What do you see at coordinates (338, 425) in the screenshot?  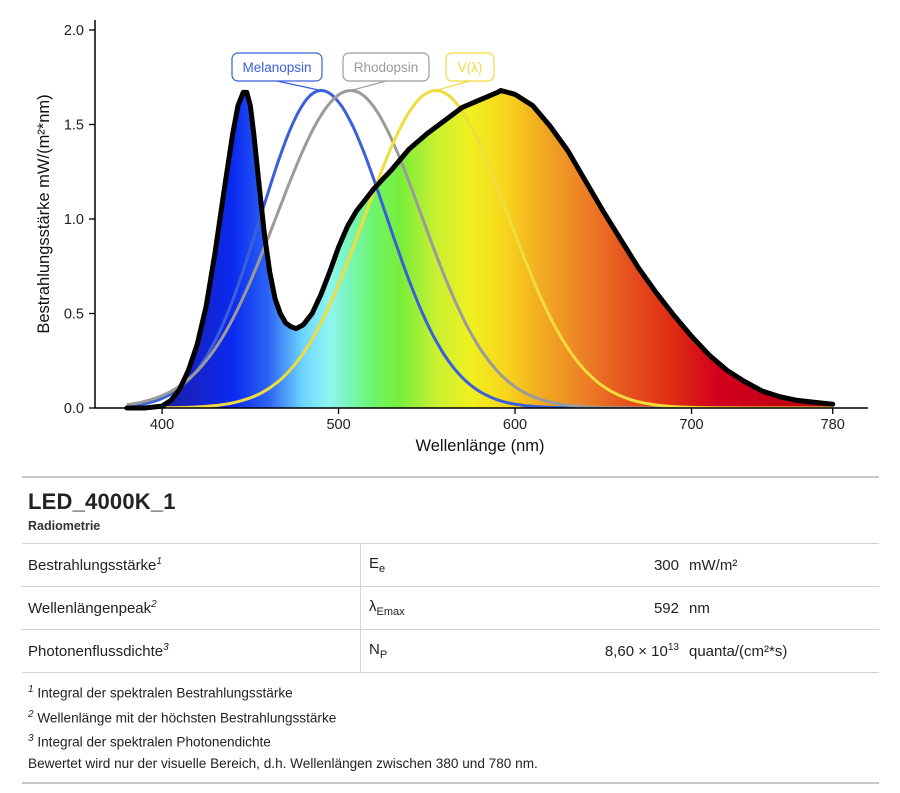 I see `x-tick-label: 500` at bounding box center [338, 425].